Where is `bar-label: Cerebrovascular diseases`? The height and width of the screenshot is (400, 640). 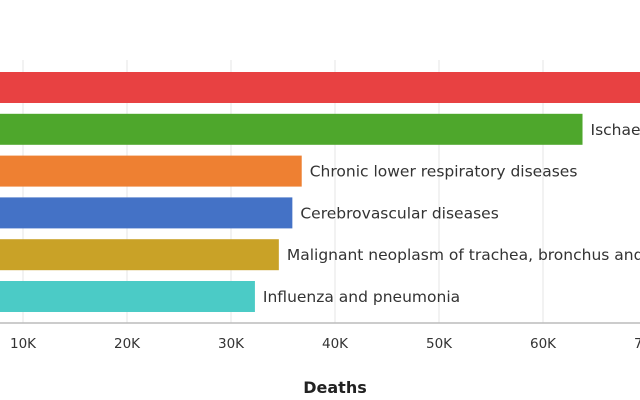 bar-label: Cerebrovascular diseases is located at coordinates (399, 213).